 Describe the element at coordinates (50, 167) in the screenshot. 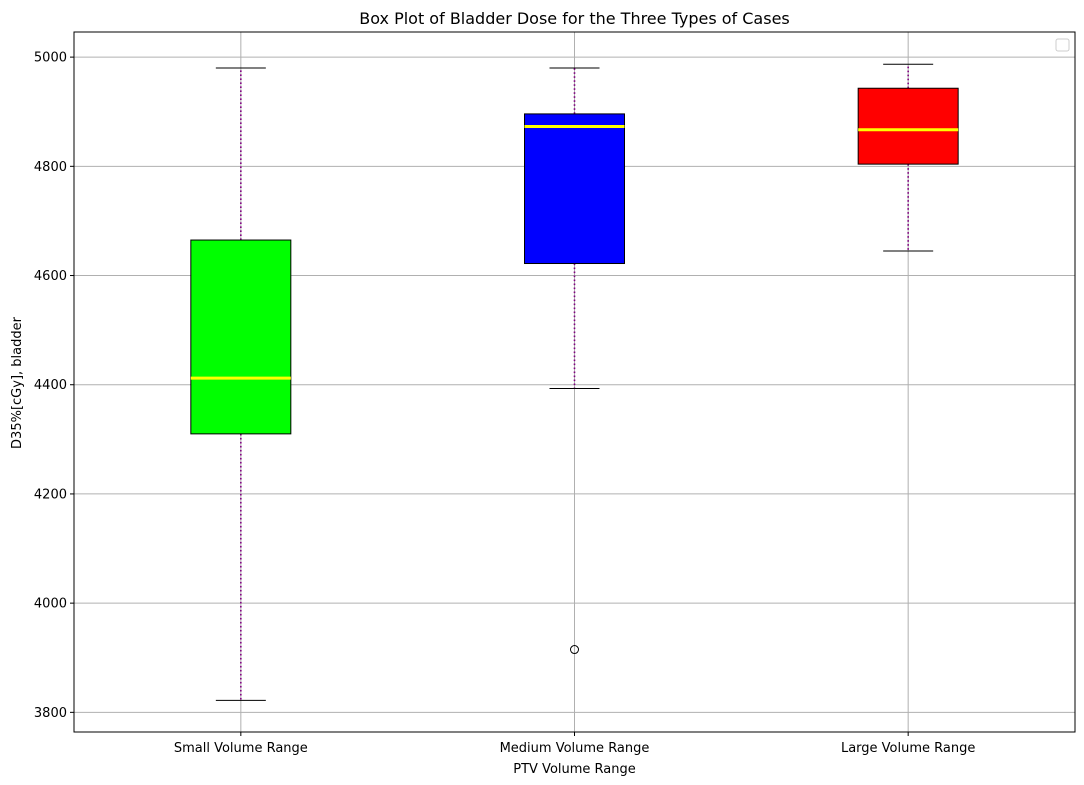

I see `y-tick-label: 4800` at that location.